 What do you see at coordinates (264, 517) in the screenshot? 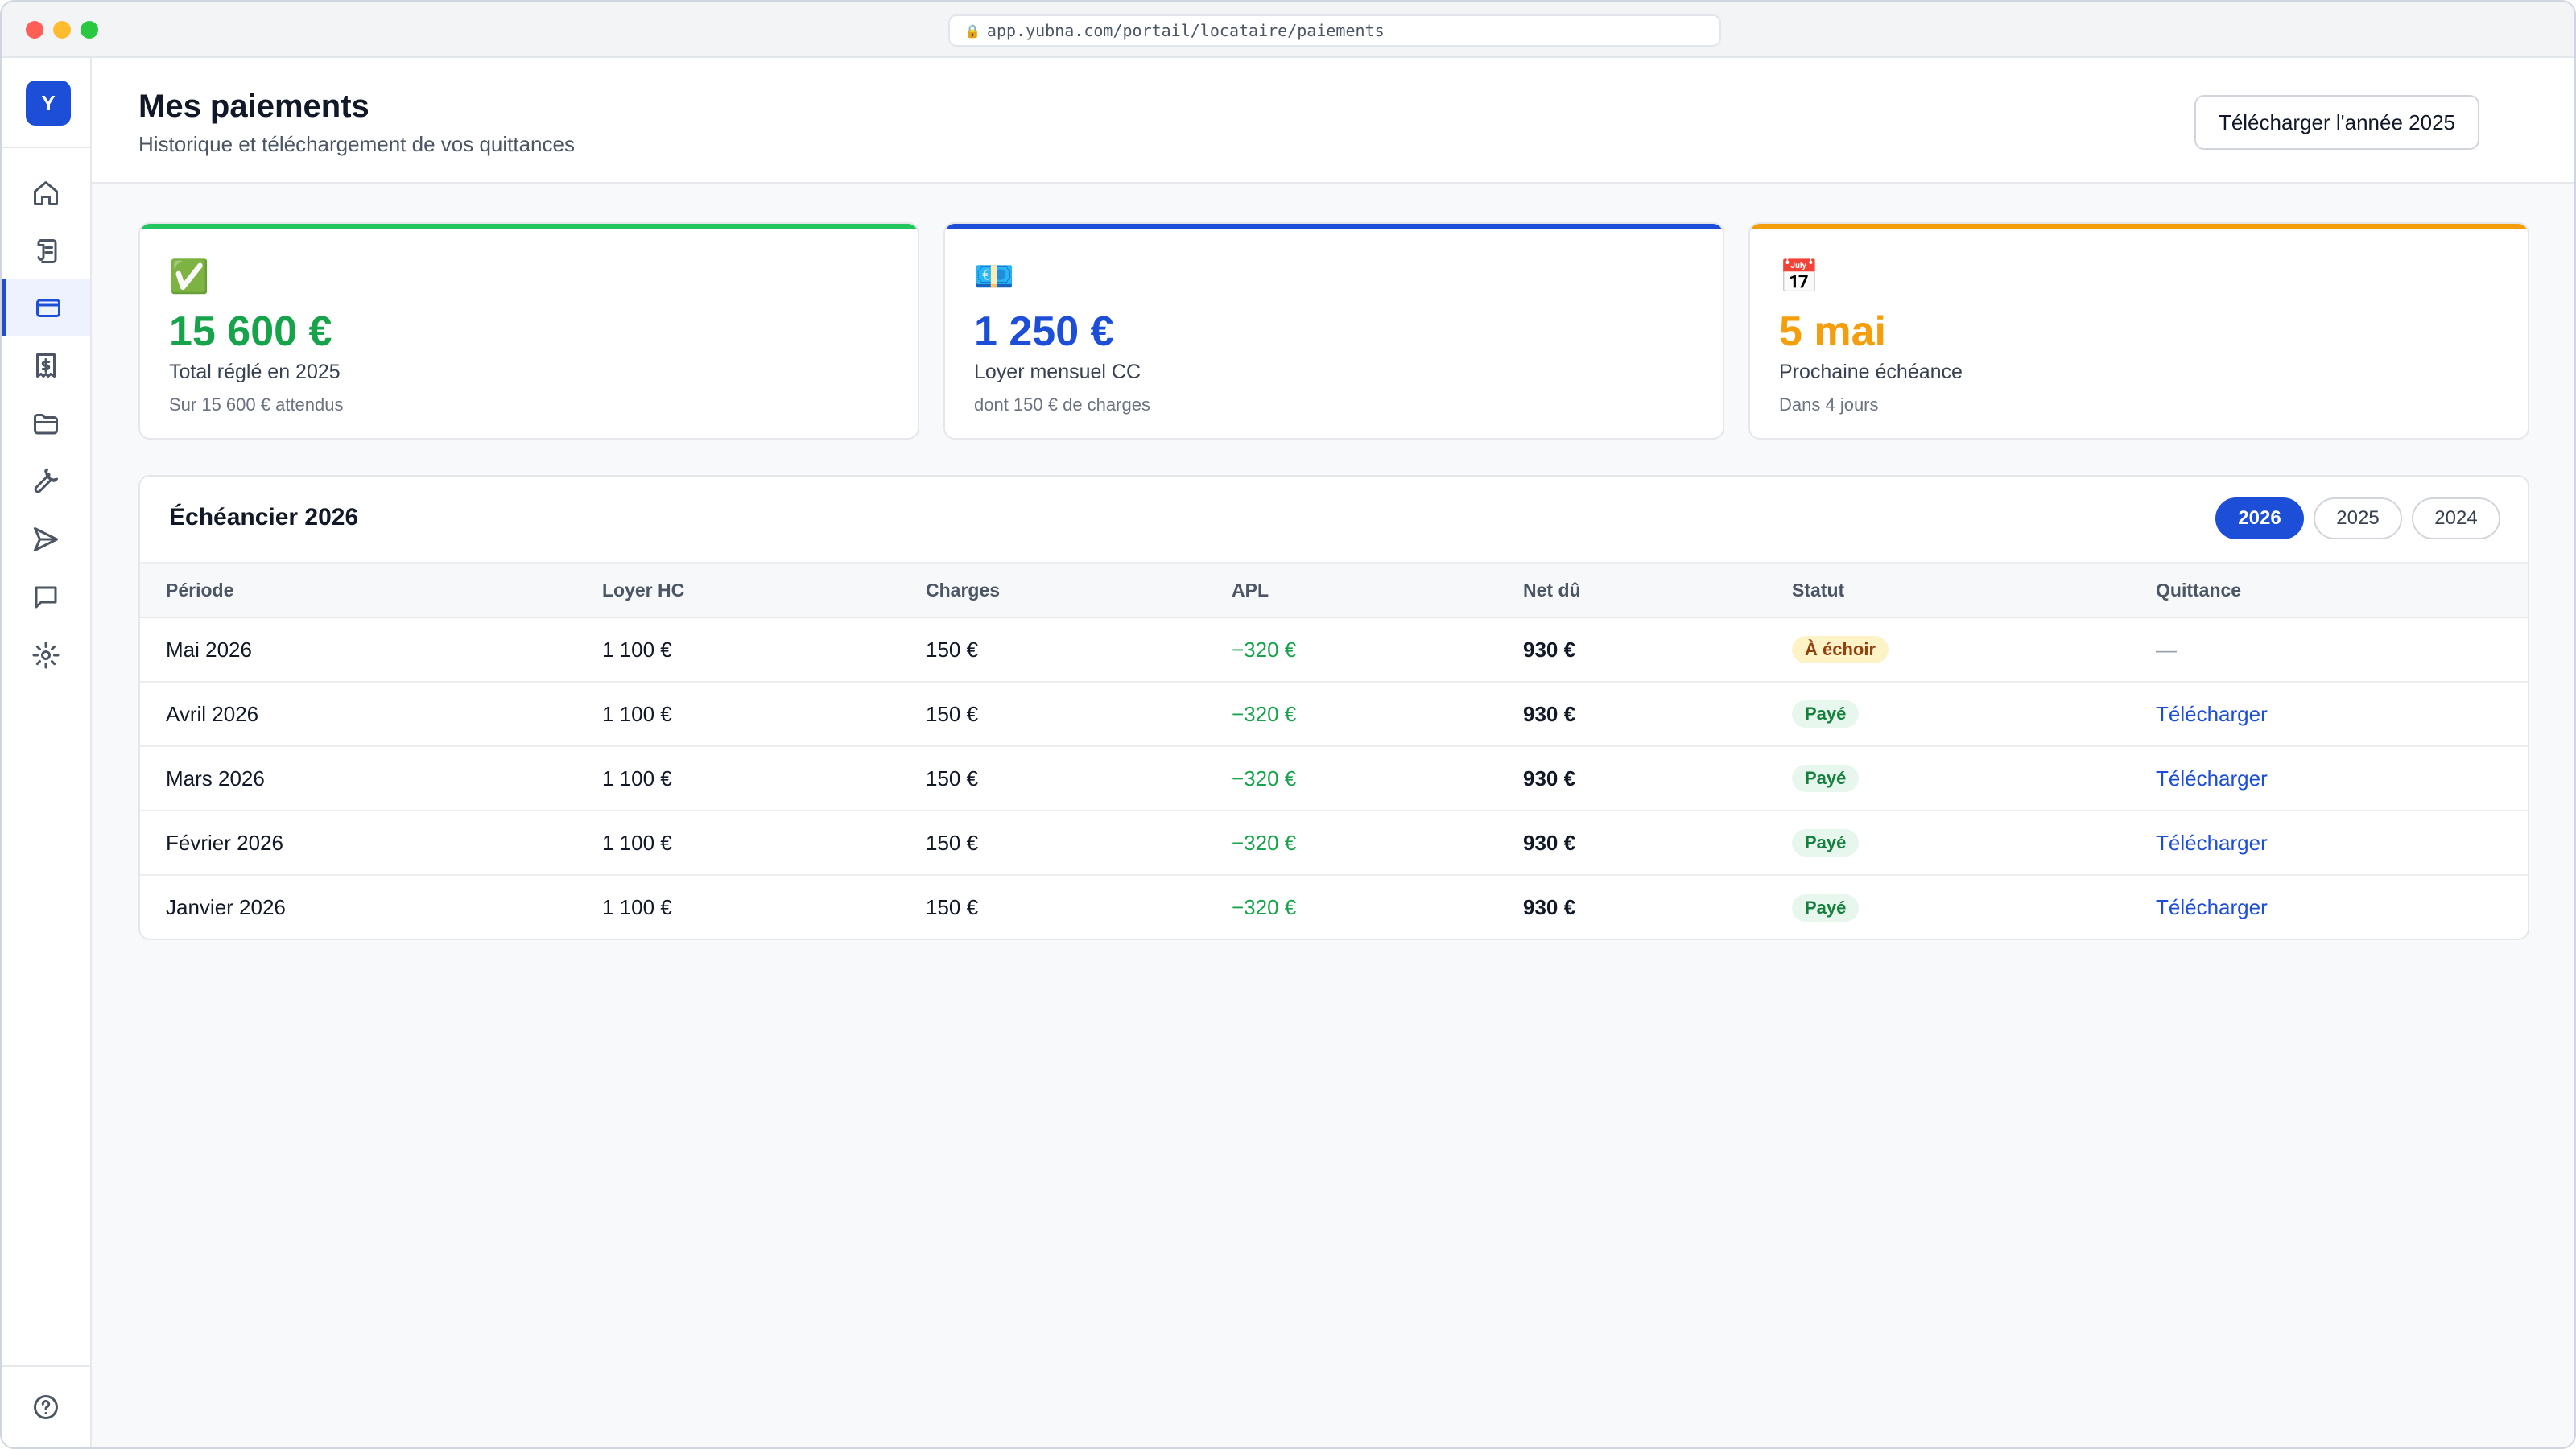
I see `schedule-title: Échéancier 2026` at bounding box center [264, 517].